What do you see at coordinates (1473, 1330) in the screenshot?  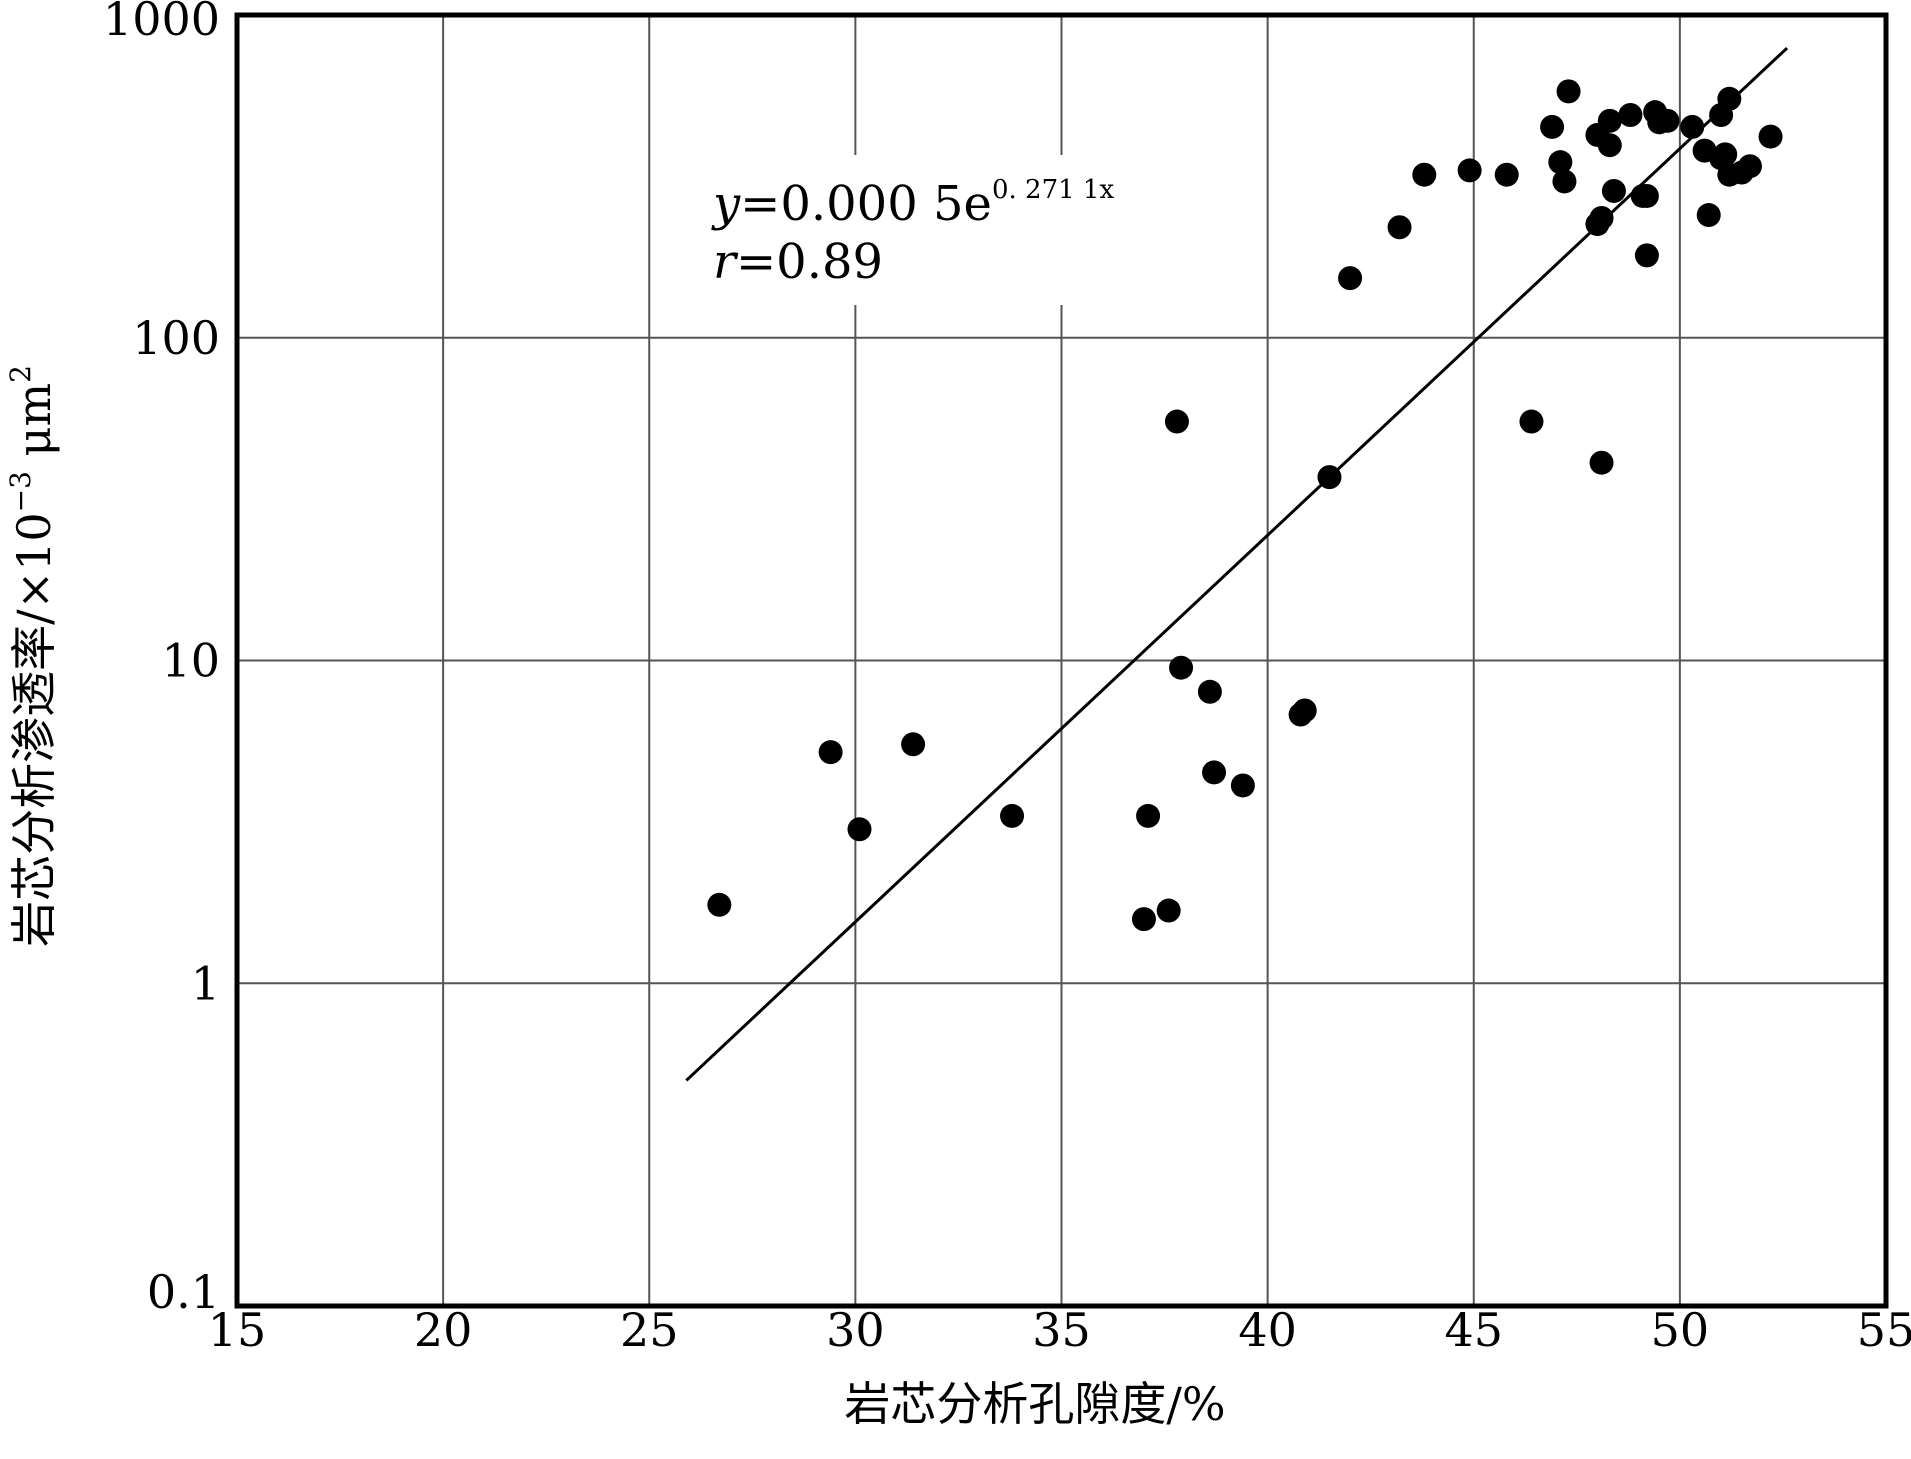 I see `x-tick-45: 45` at bounding box center [1473, 1330].